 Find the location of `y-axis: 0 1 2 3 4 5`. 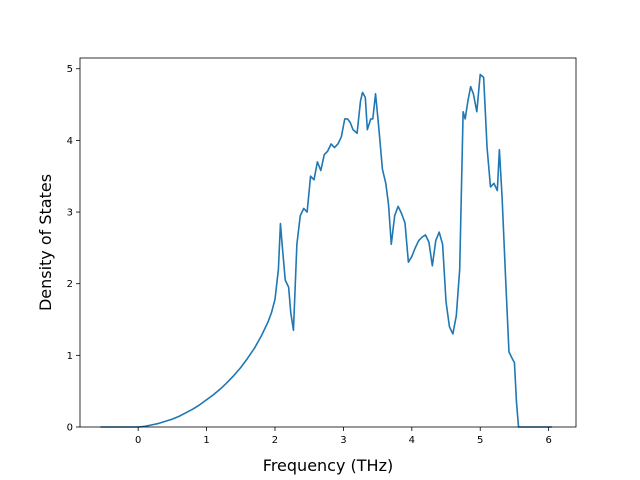

y-axis: 0 1 2 3 4 5 is located at coordinates (73, 249).